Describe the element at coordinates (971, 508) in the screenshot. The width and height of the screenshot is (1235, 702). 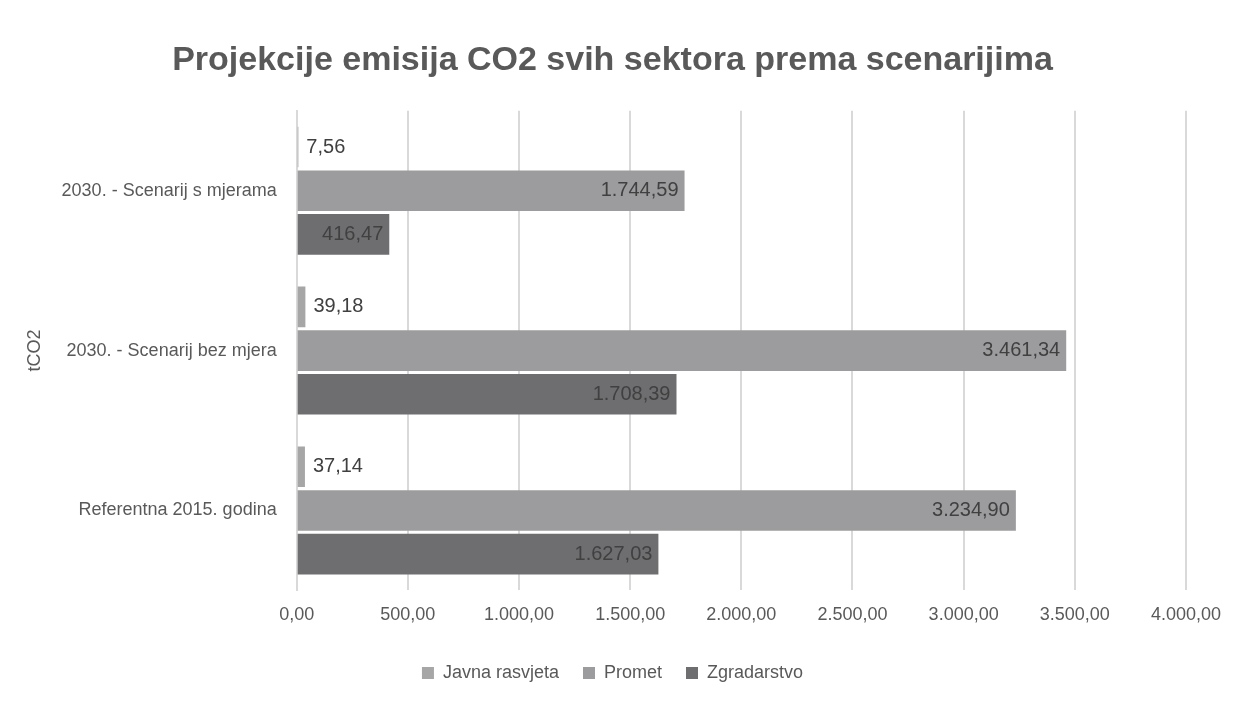
I see `data-label: 3.234,90` at that location.